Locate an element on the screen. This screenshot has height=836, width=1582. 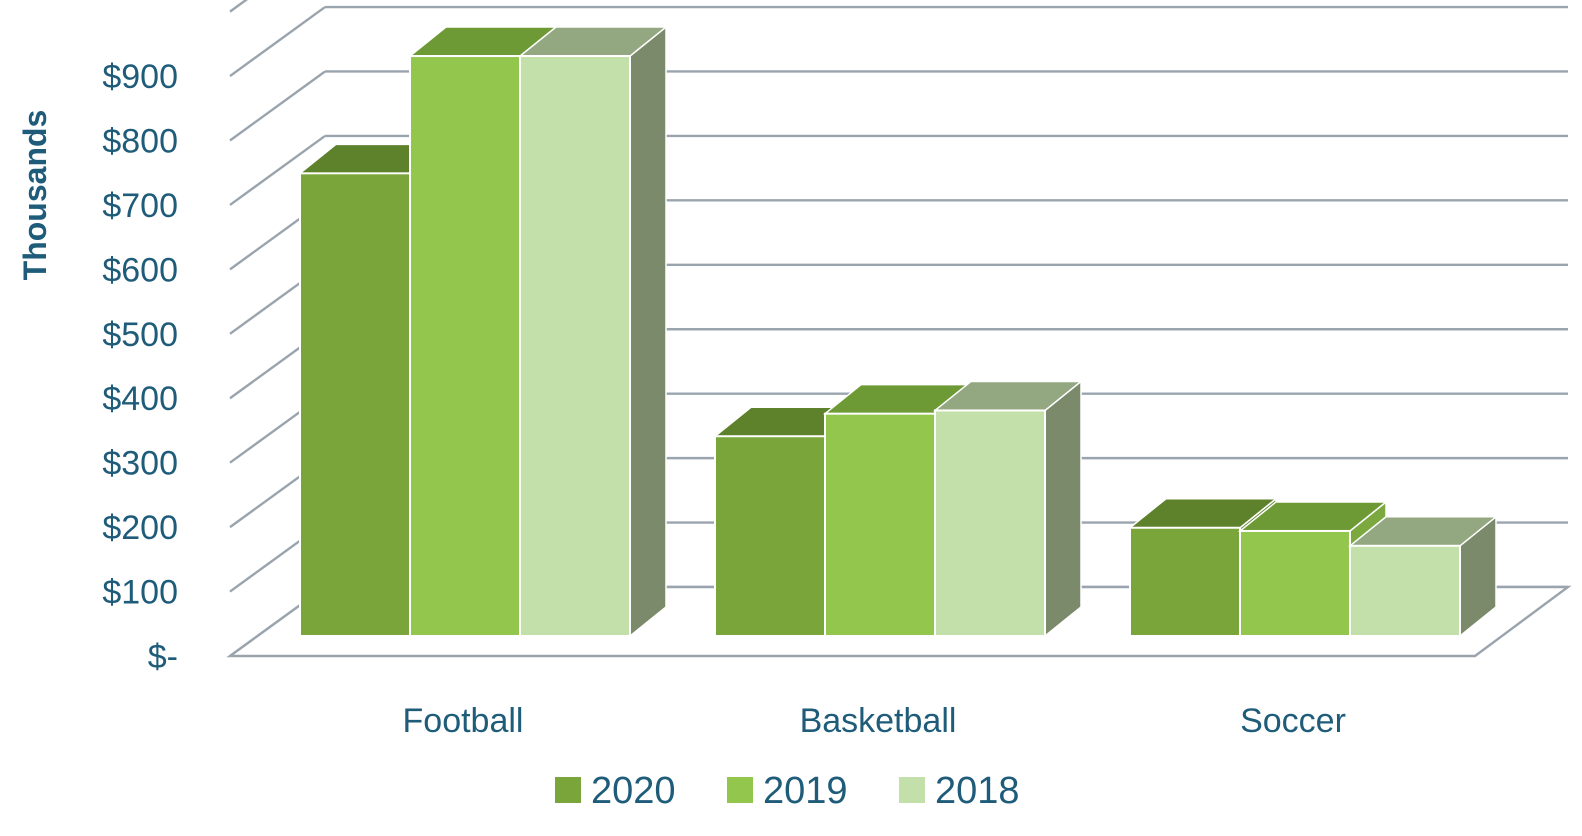
category-label: Soccer is located at coordinates (1293, 721).